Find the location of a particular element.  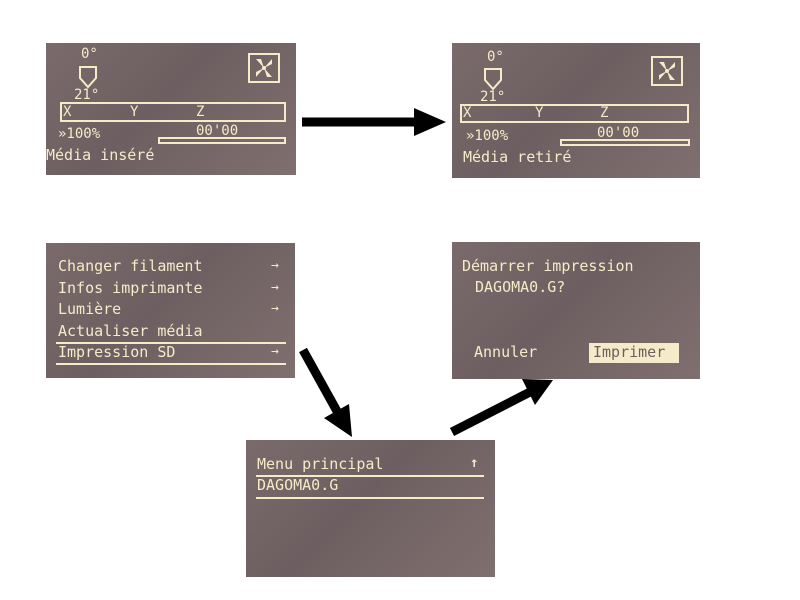

back-arrow-icon: ↑ is located at coordinates (474, 463).